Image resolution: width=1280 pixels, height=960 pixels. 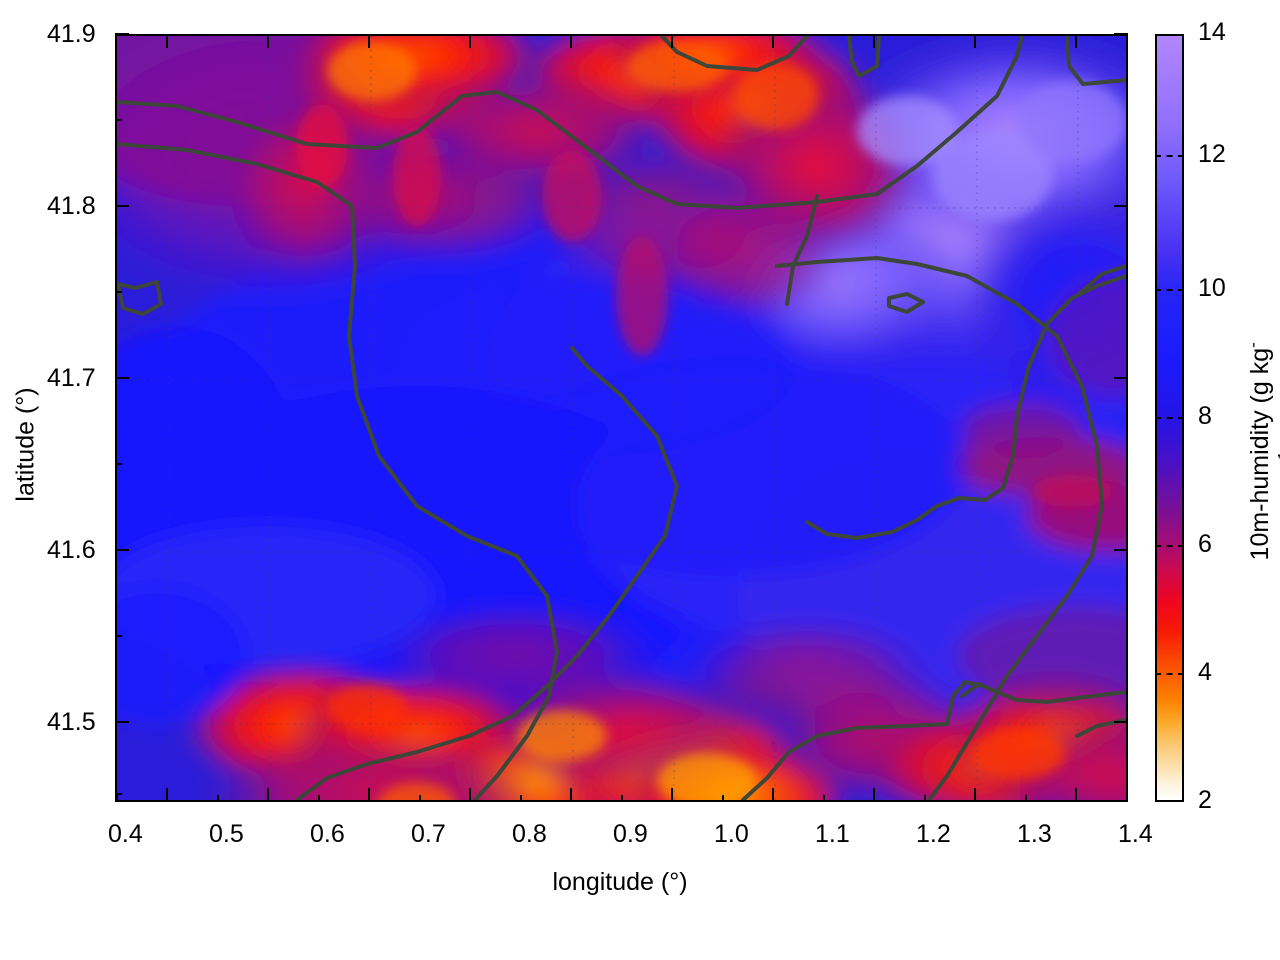 I want to click on colorbar-label-4: 4, so click(x=1205, y=672).